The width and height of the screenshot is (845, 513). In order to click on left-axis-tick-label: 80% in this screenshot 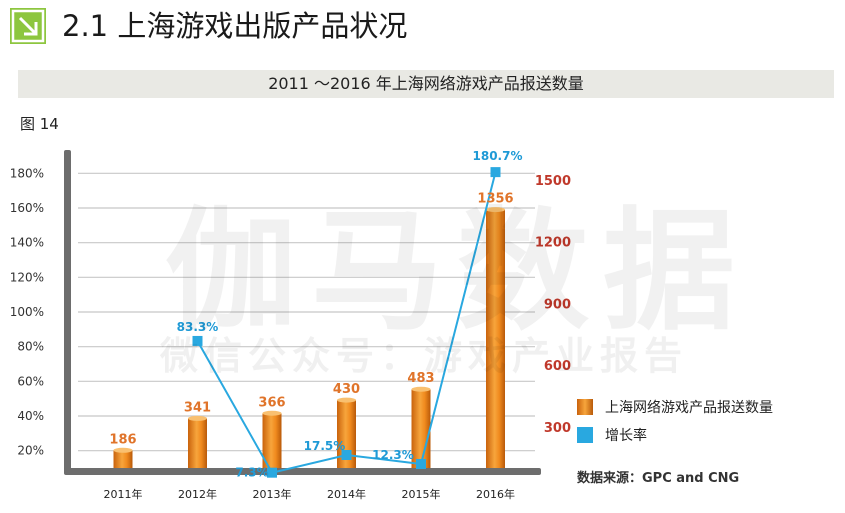, I will do `click(30, 347)`.